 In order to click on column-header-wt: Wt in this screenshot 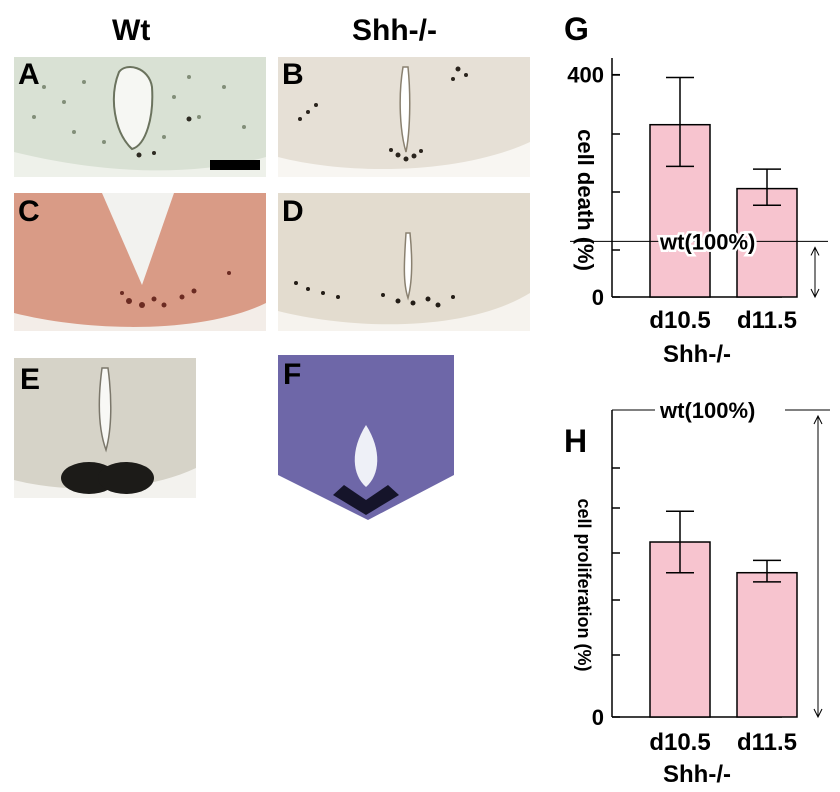, I will do `click(131, 30)`.